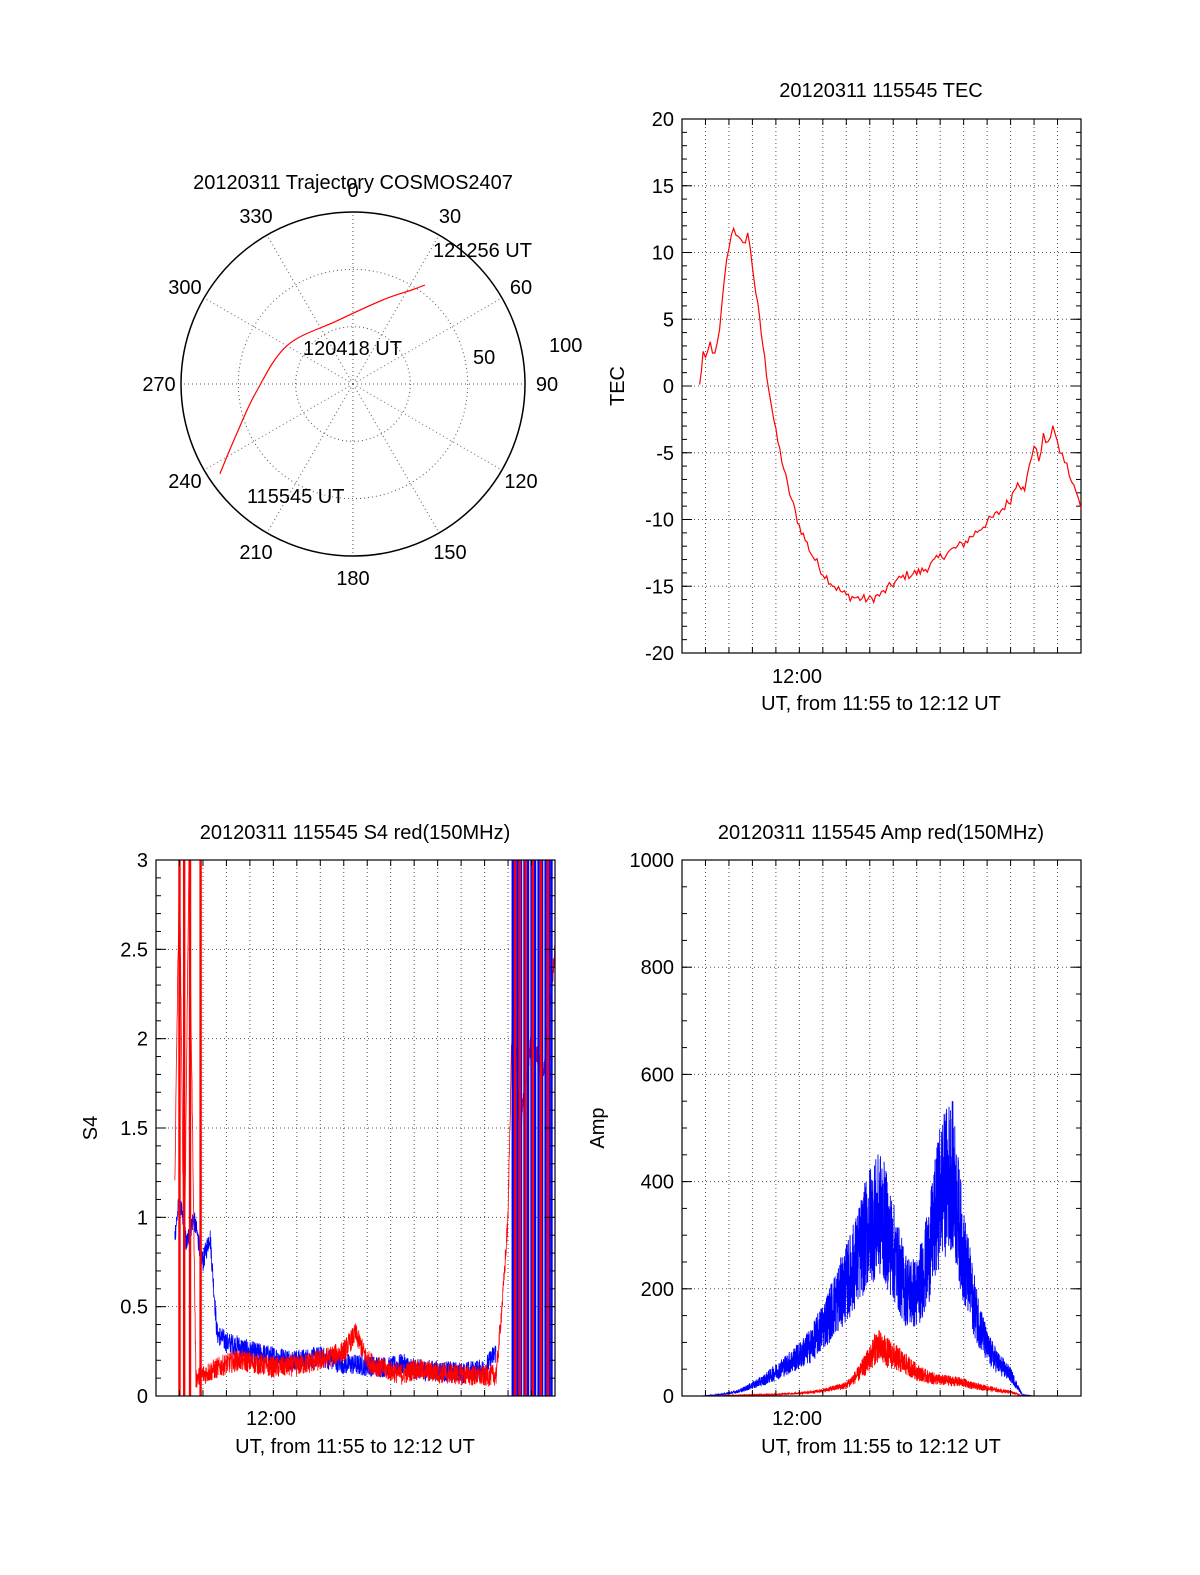  What do you see at coordinates (450, 217) in the screenshot?
I see `polar-azimuth-label-30: 30` at bounding box center [450, 217].